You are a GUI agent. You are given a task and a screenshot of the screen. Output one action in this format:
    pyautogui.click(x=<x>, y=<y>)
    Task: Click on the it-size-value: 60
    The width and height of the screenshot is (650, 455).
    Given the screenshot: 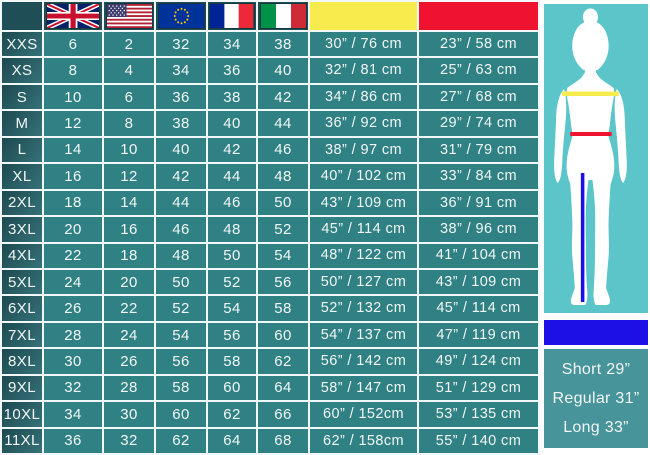 What is the action you would take?
    pyautogui.click(x=283, y=335)
    